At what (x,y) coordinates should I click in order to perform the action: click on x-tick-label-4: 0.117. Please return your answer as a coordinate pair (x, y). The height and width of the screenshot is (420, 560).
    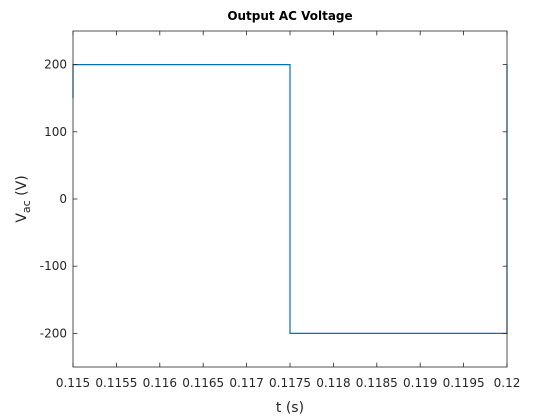
    Looking at the image, I should click on (246, 383).